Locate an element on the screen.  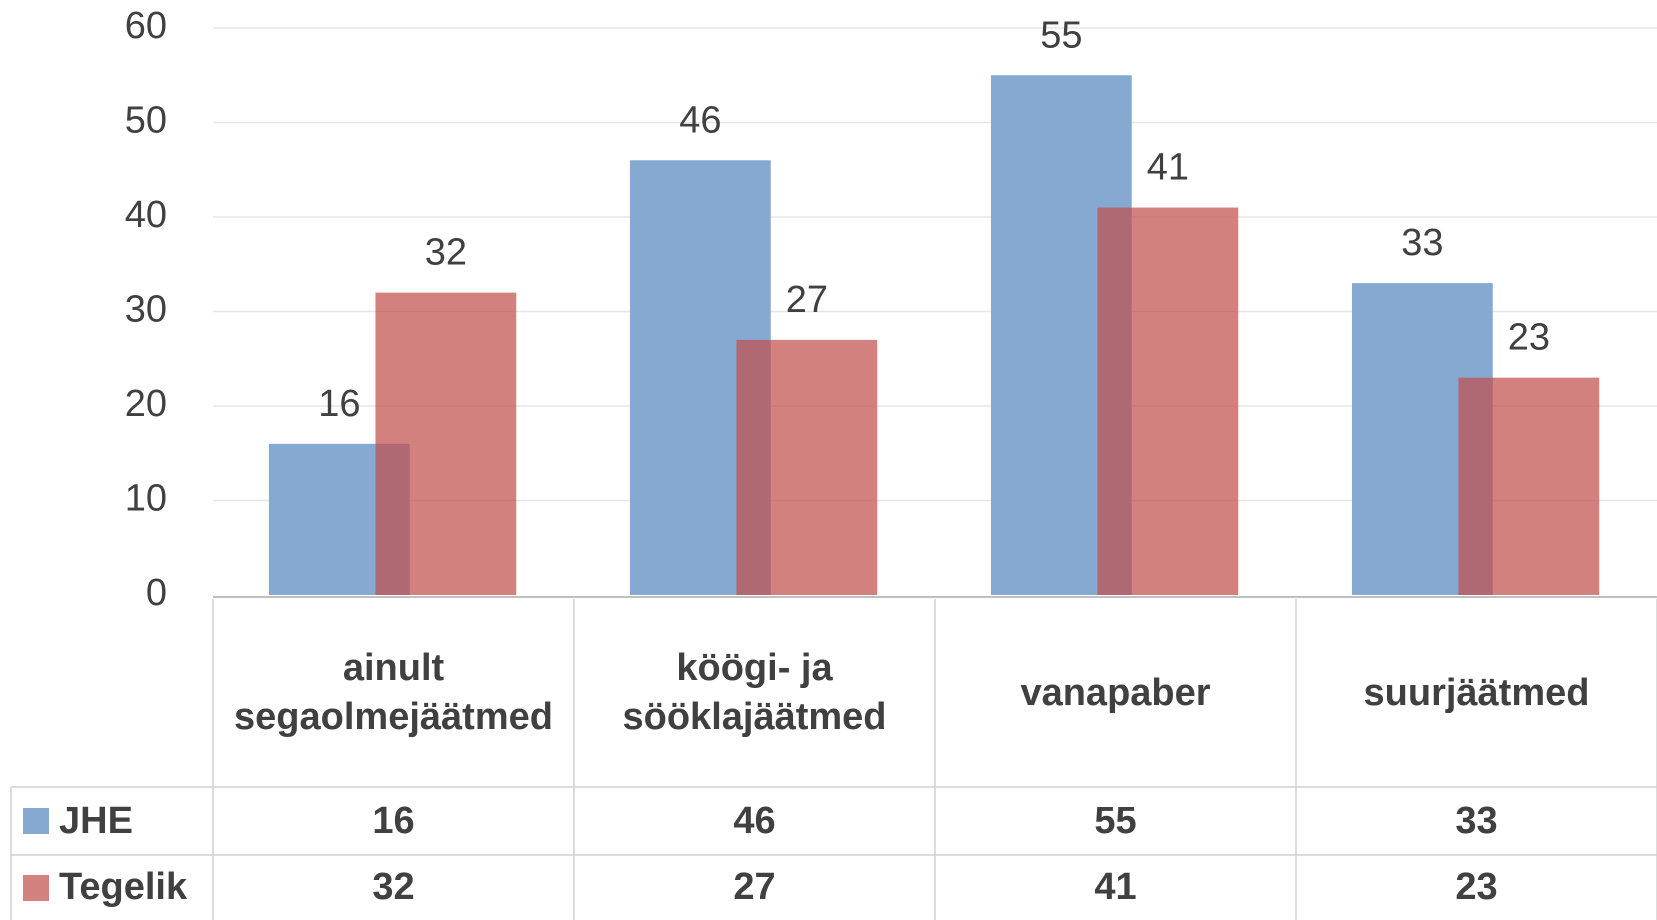
table-value: 16 is located at coordinates (393, 820).